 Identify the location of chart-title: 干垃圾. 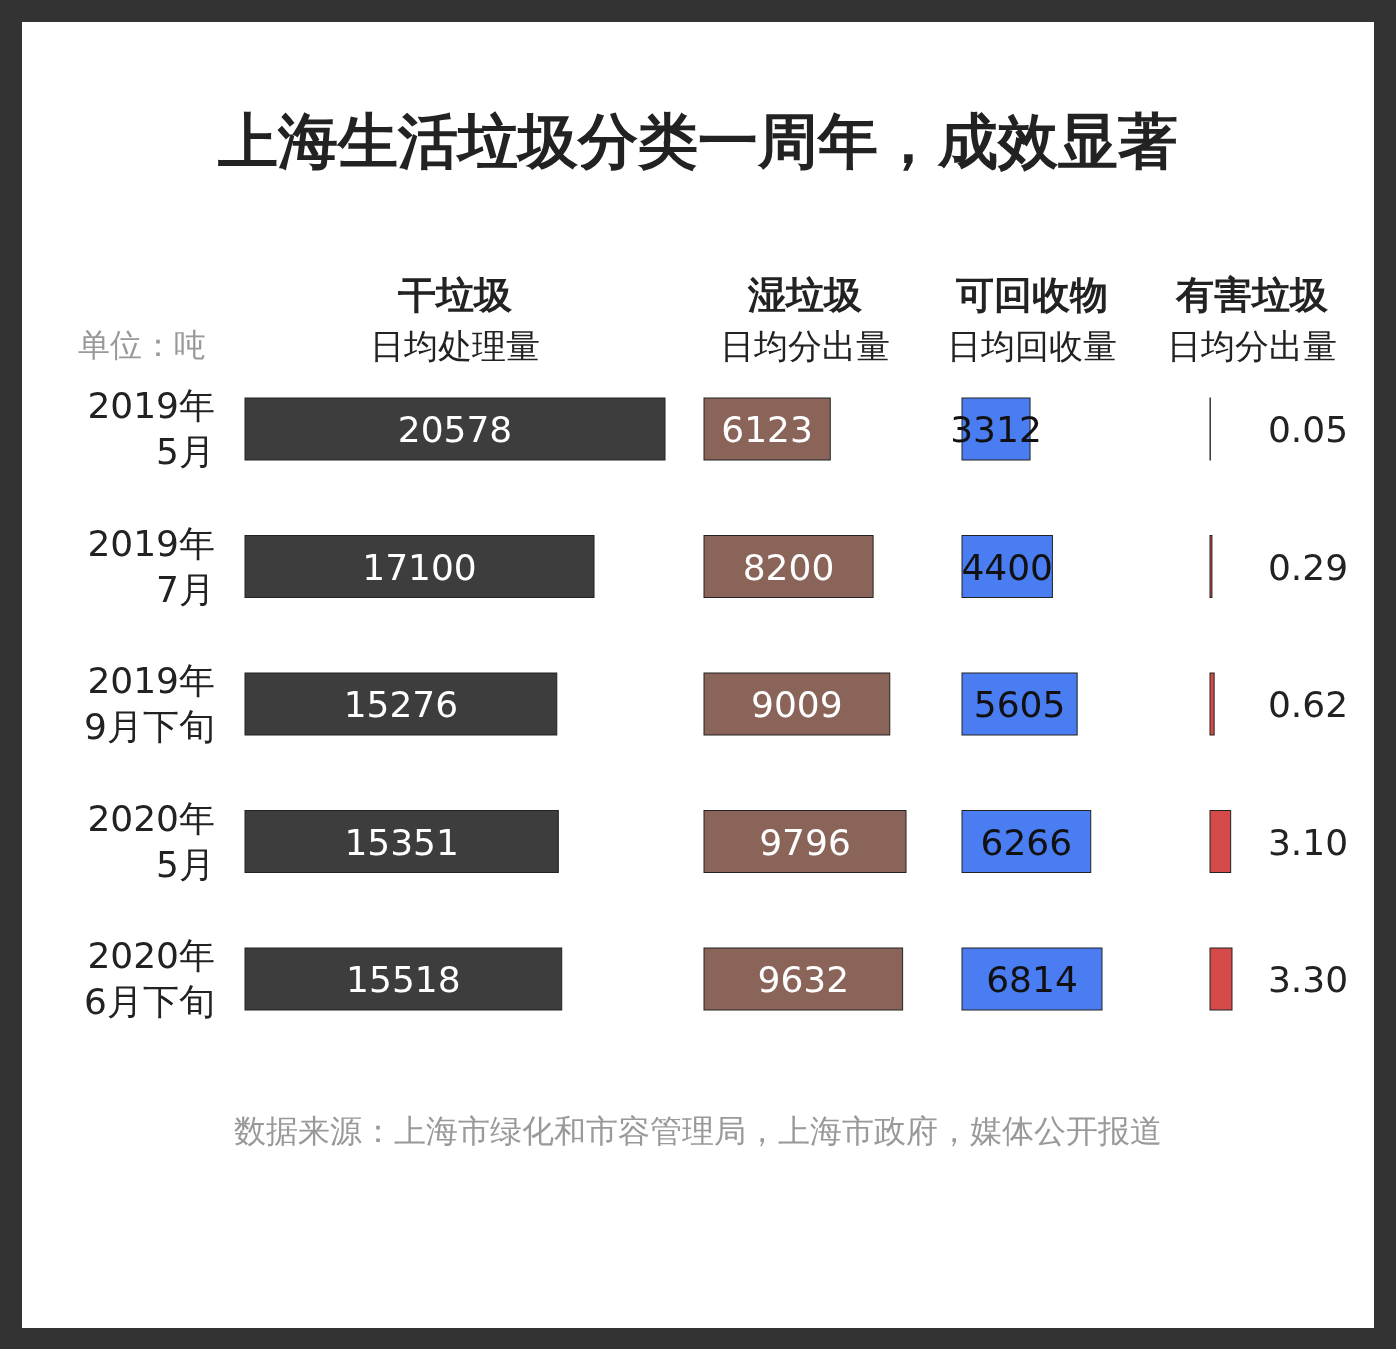
(455, 295).